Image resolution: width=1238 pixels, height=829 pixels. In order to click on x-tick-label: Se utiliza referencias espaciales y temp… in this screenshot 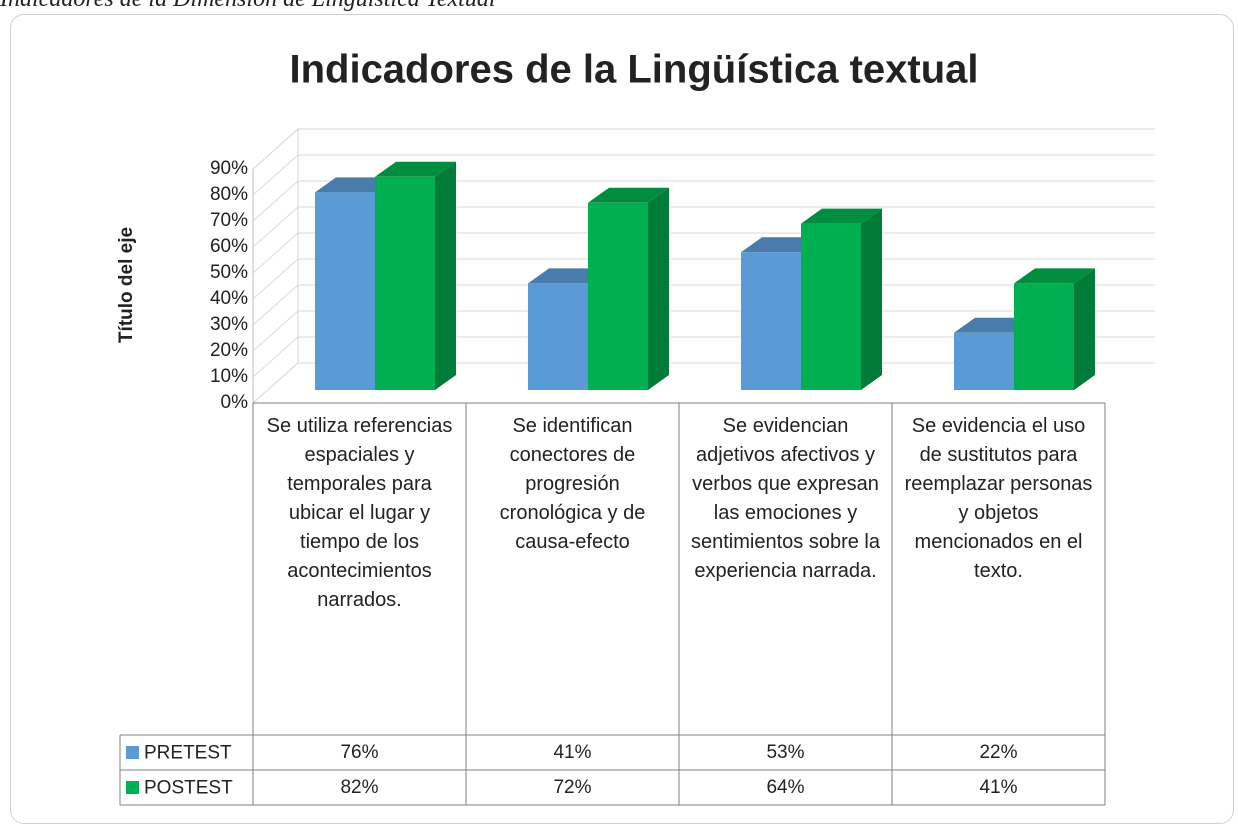, I will do `click(359, 513)`.